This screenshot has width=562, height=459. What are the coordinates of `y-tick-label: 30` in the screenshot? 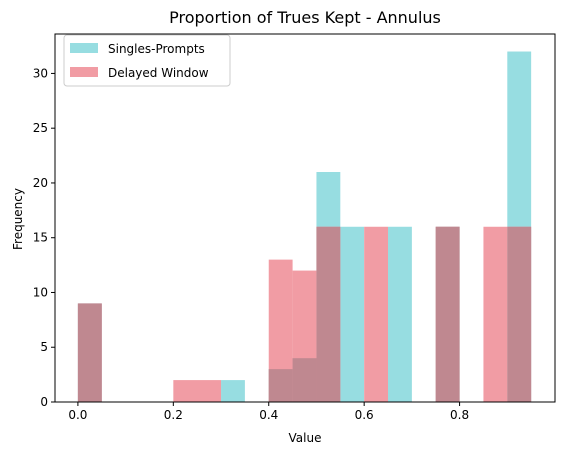 It's located at (40, 73).